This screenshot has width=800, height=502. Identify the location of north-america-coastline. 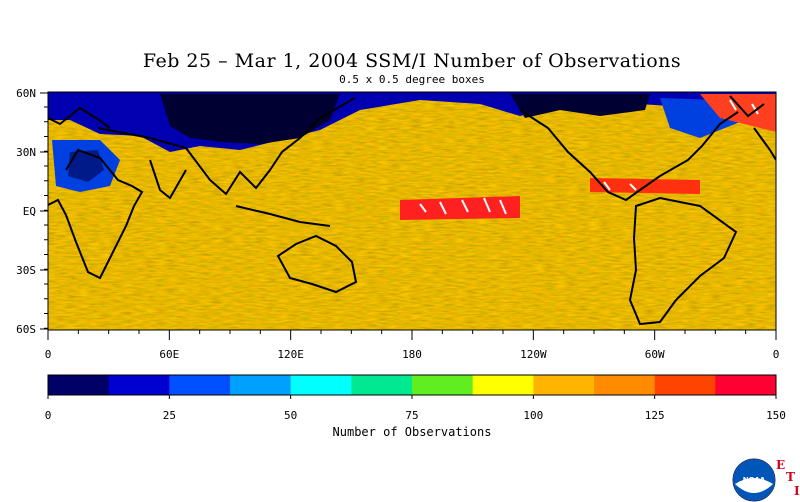
(629, 155).